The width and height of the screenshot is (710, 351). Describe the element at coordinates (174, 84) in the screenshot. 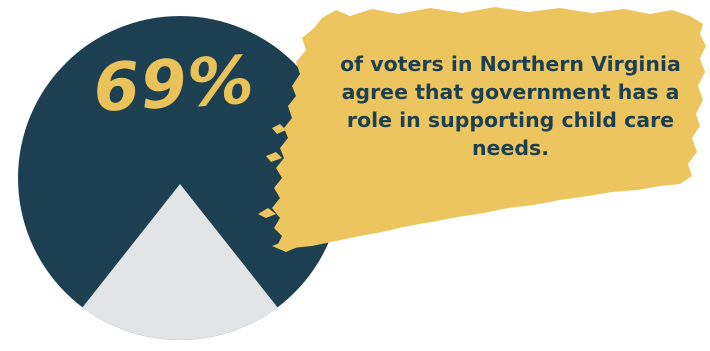

I see `stat-value: 69%` at that location.